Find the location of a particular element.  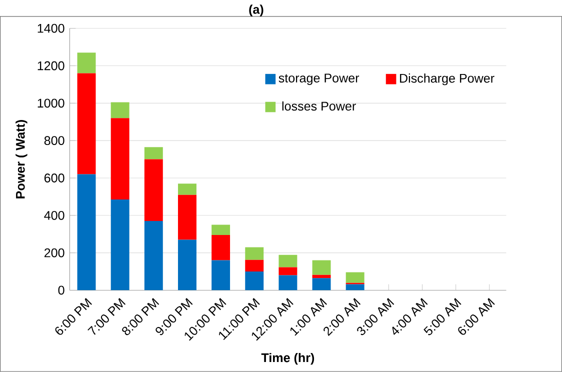

y-tick-label: 1200 is located at coordinates (51, 65).